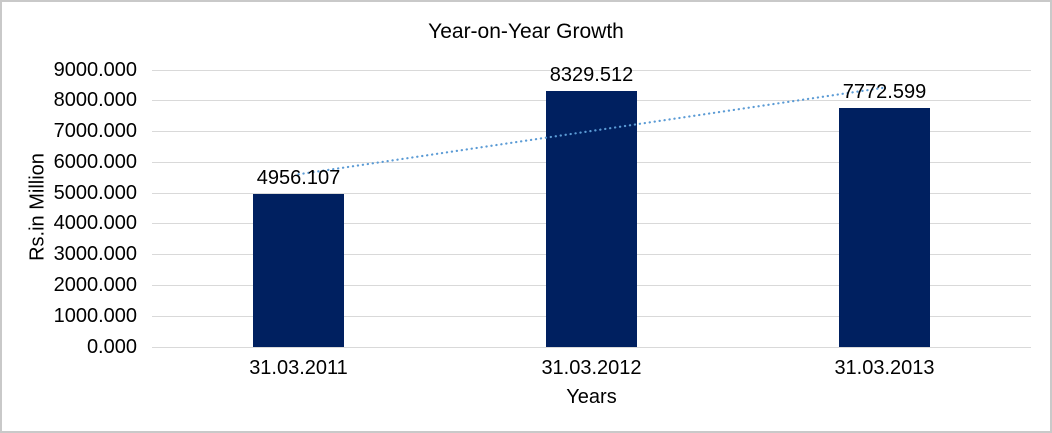  What do you see at coordinates (884, 368) in the screenshot?
I see `category-label: 31.03.2013` at bounding box center [884, 368].